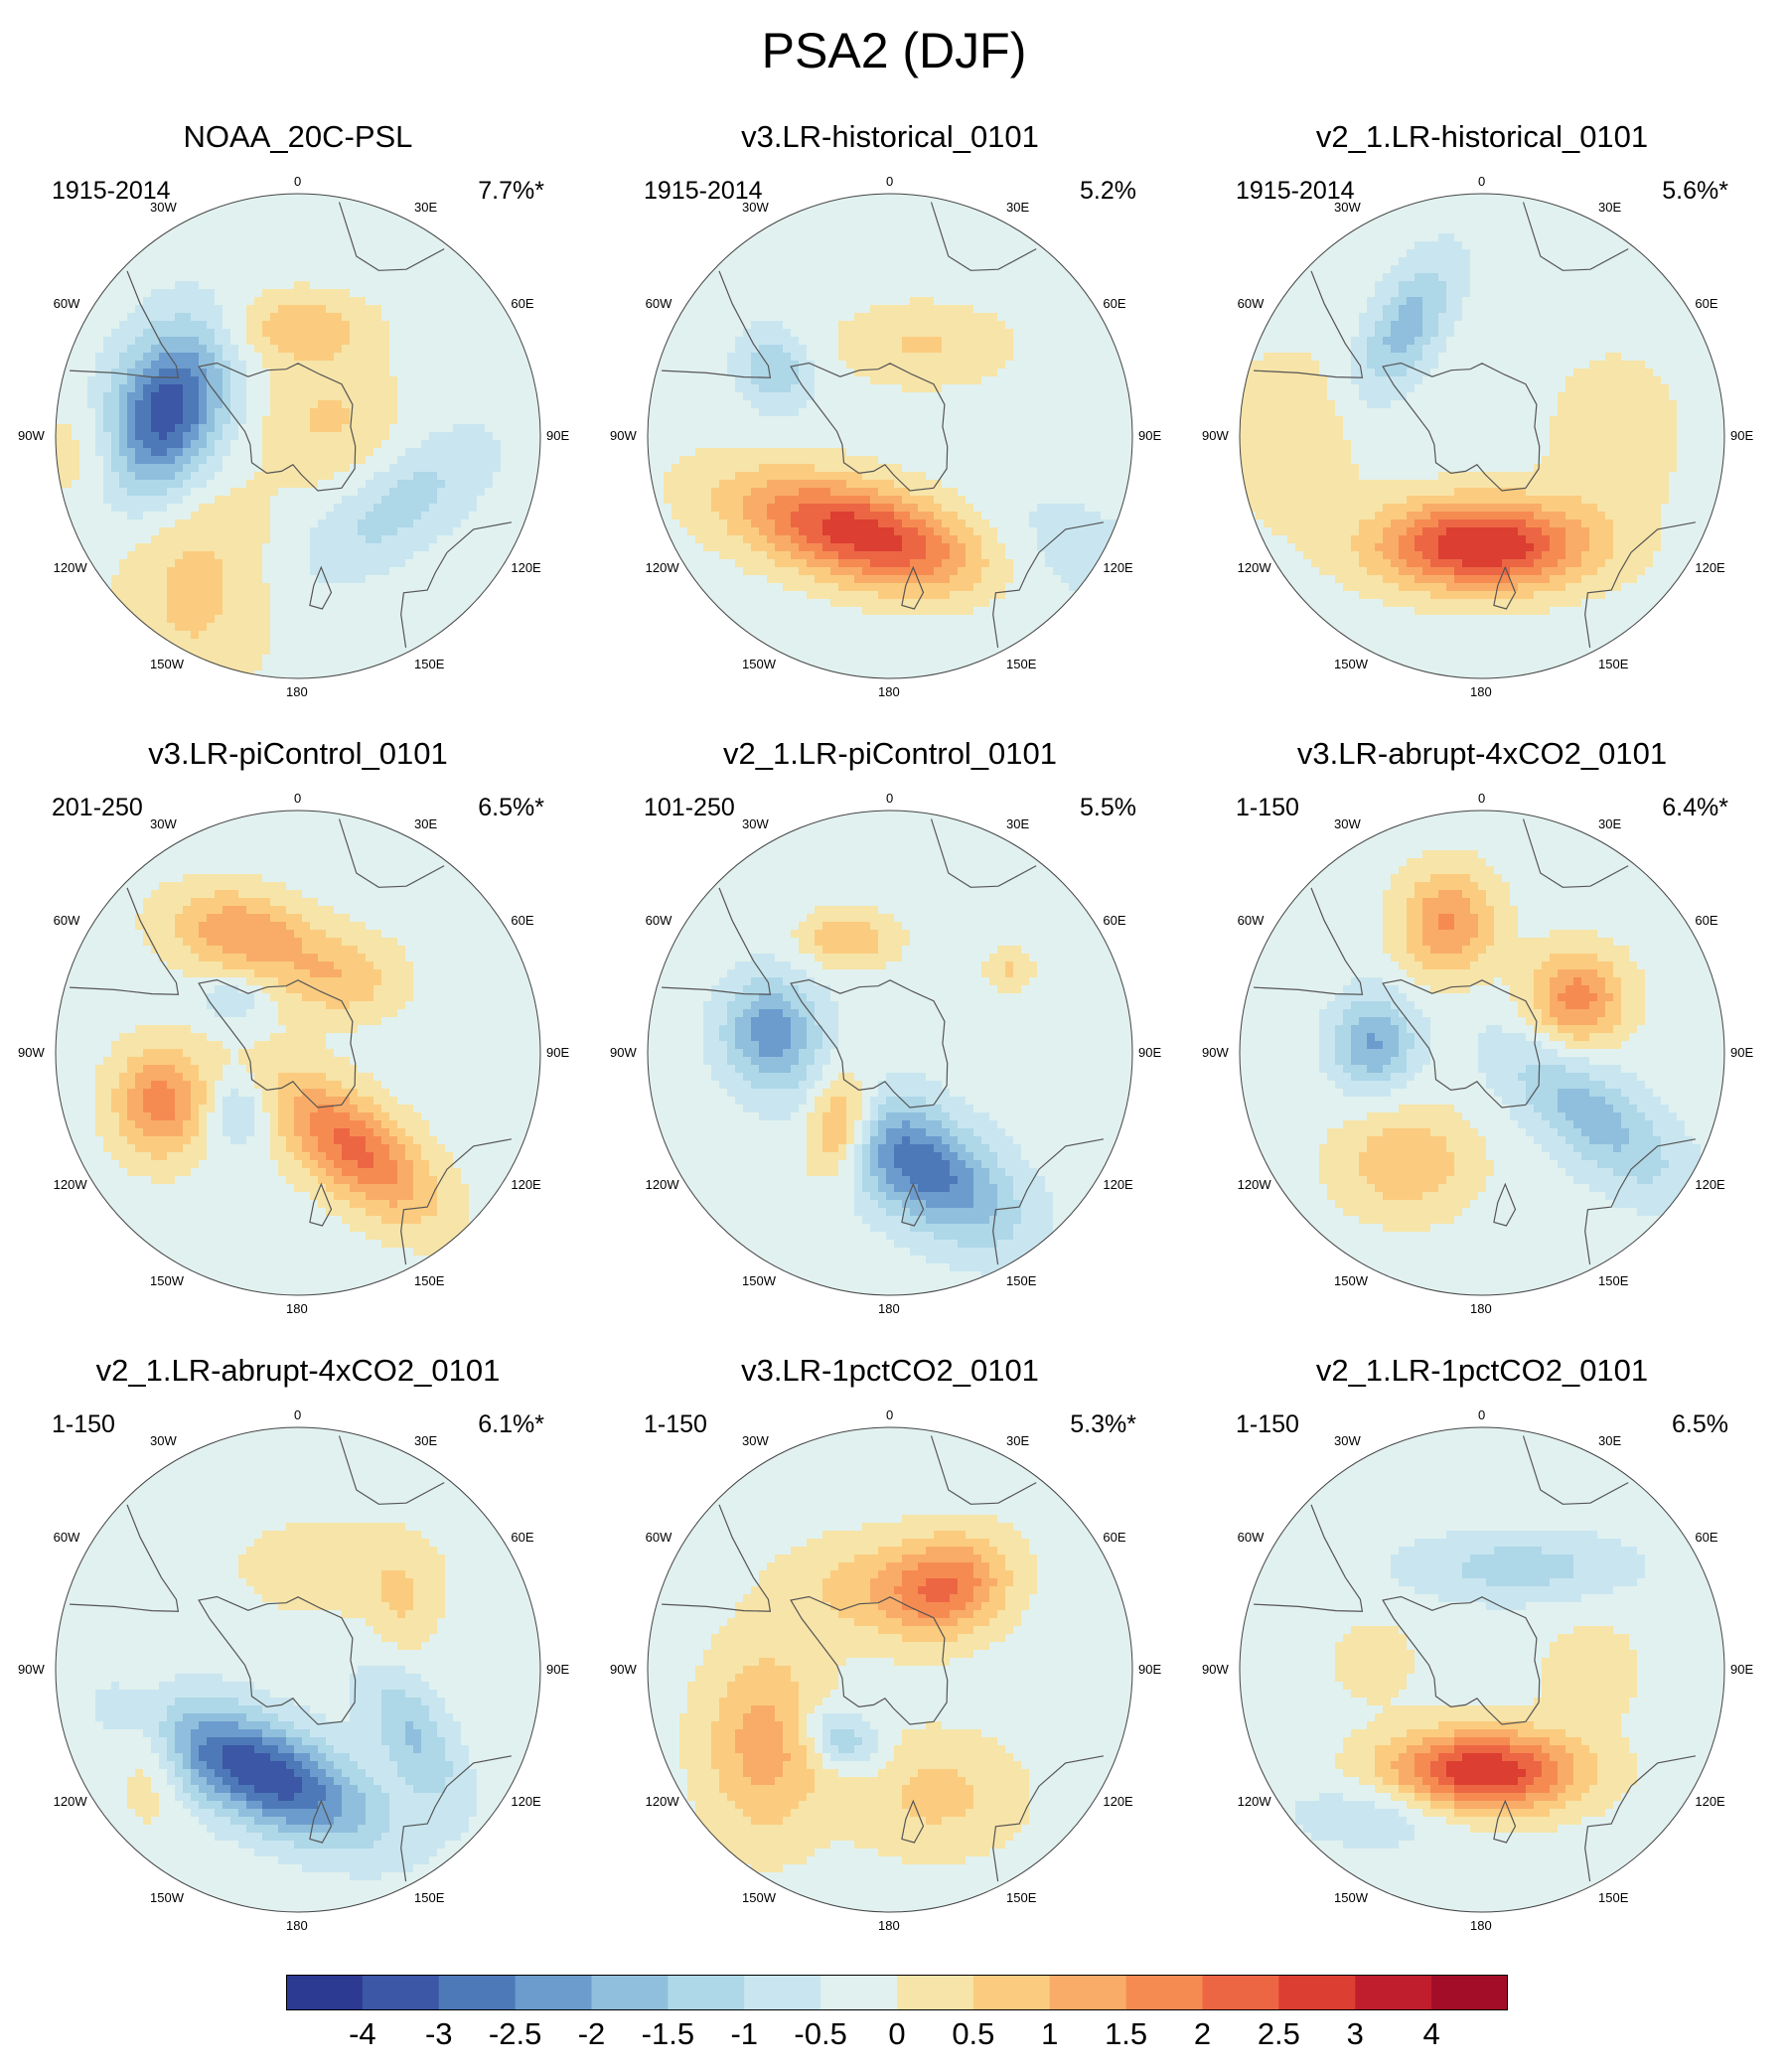 The width and height of the screenshot is (1788, 2072). What do you see at coordinates (1203, 2034) in the screenshot?
I see `colorbar-tick-label: 2` at bounding box center [1203, 2034].